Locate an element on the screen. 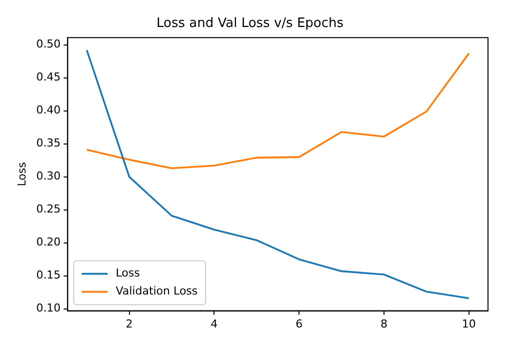 Image resolution: width=517 pixels, height=348 pixels. x-tick-label: 6 is located at coordinates (299, 323).